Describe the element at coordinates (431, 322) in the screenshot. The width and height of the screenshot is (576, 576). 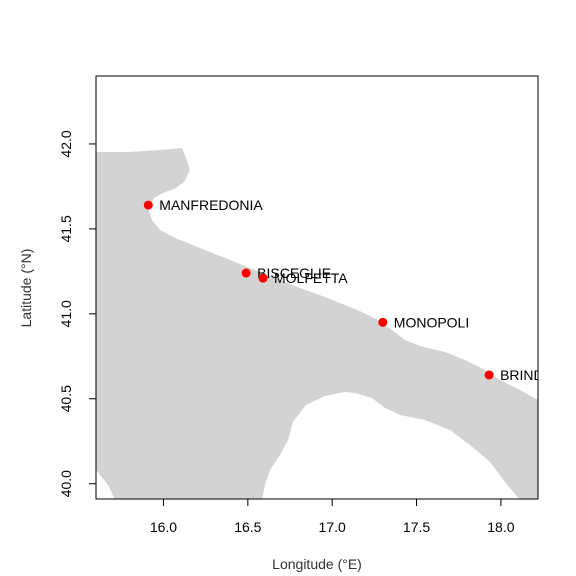
I see `port-label: MONOPOLI` at that location.